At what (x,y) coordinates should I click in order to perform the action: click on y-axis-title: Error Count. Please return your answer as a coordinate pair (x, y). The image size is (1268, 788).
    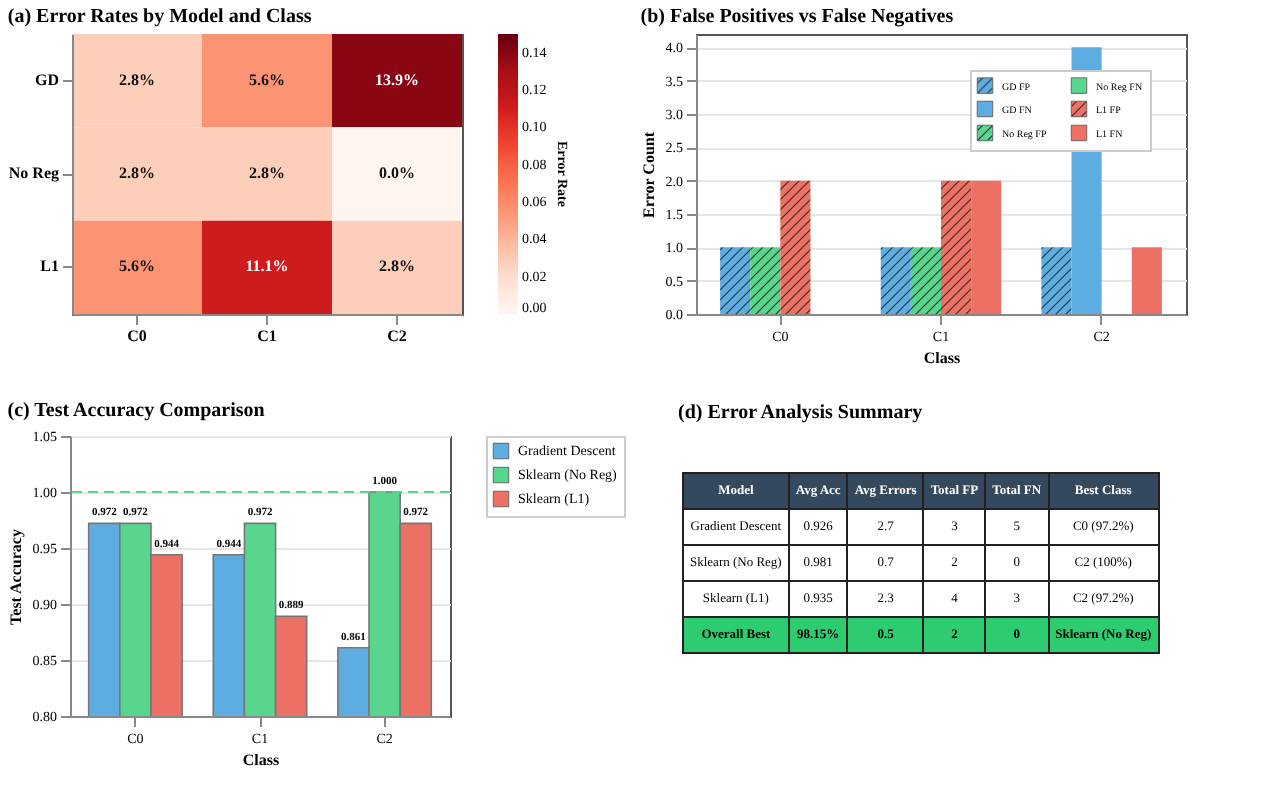
    Looking at the image, I should click on (648, 175).